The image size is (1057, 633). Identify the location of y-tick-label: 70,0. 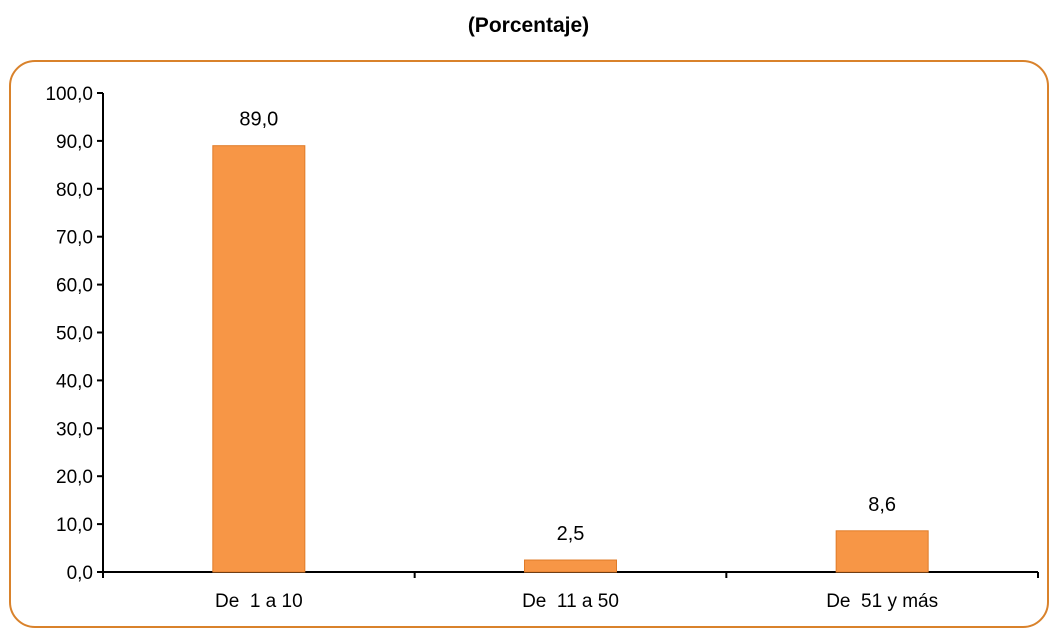
(74, 238).